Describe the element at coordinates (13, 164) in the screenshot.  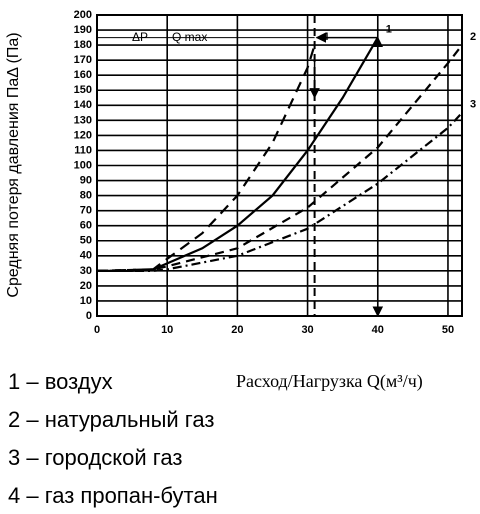
I see `y-axis-label: Средняя потеря давления ПаΔ (Па)` at that location.